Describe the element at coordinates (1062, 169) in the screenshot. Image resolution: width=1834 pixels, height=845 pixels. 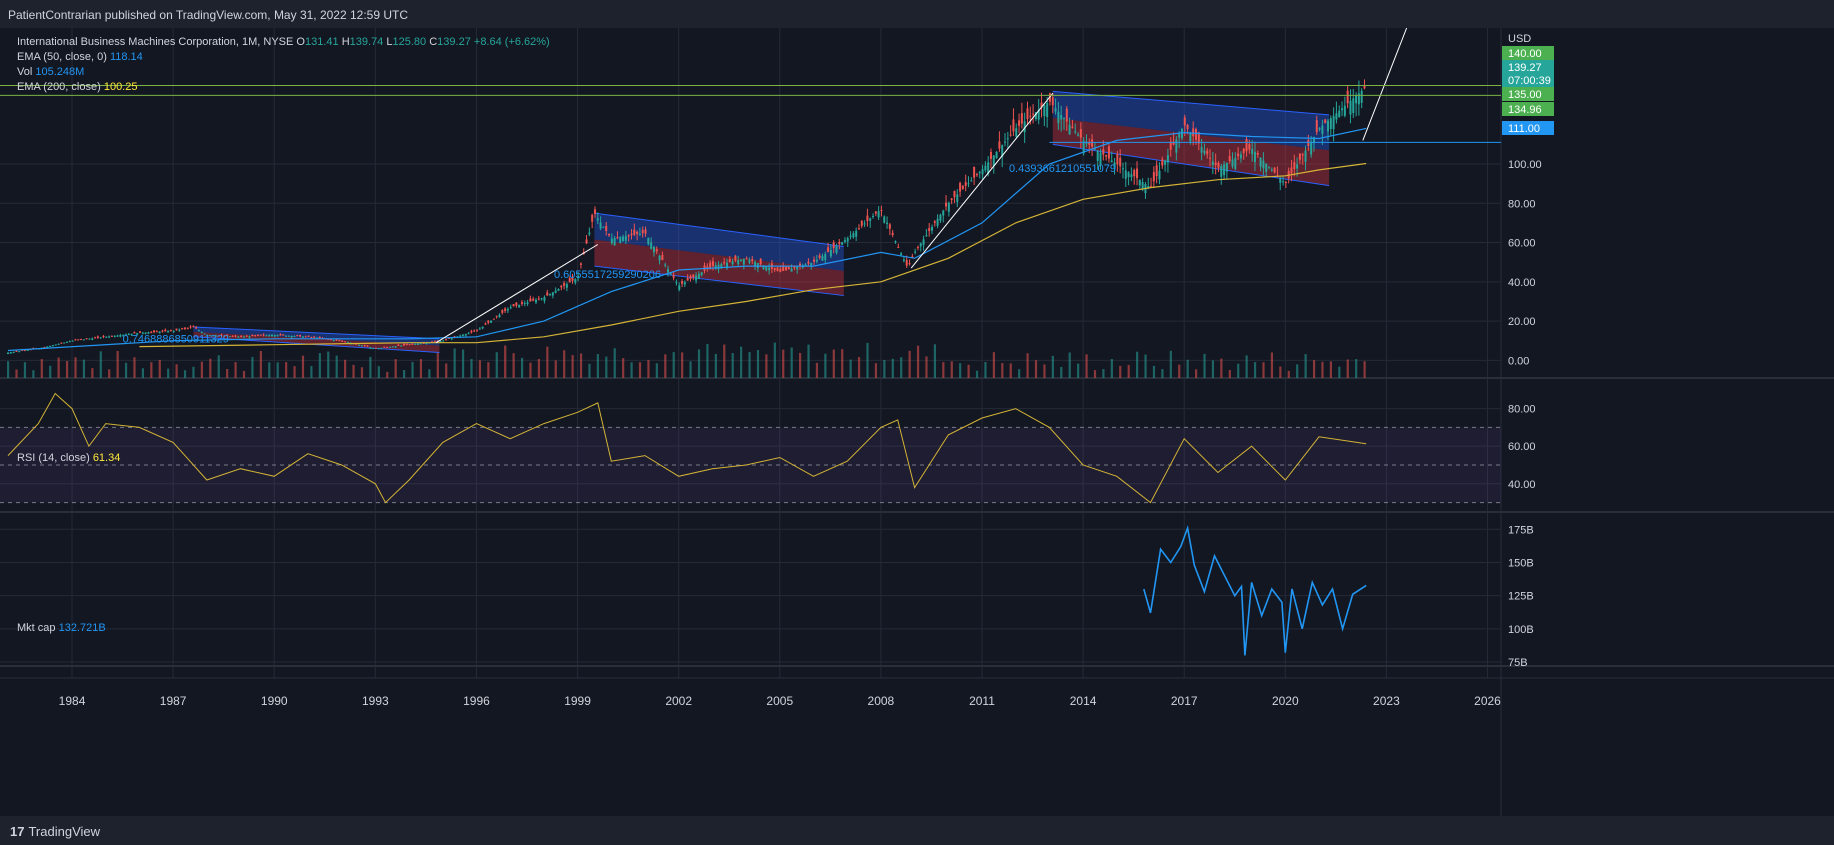
I see `channel-value-annotation: 0.4393661210551079` at that location.